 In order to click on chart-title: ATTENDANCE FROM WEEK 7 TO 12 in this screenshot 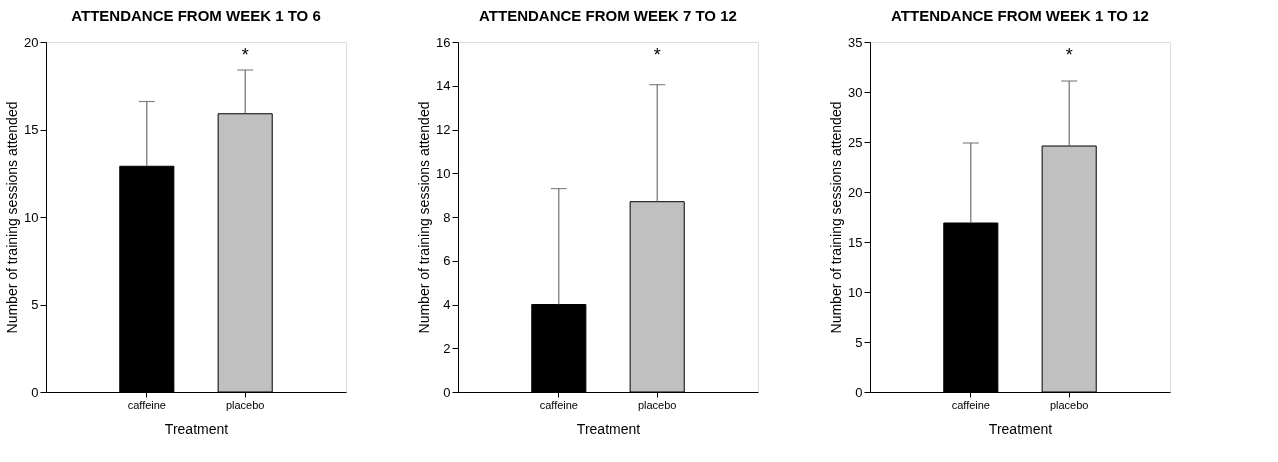, I will do `click(608, 15)`.